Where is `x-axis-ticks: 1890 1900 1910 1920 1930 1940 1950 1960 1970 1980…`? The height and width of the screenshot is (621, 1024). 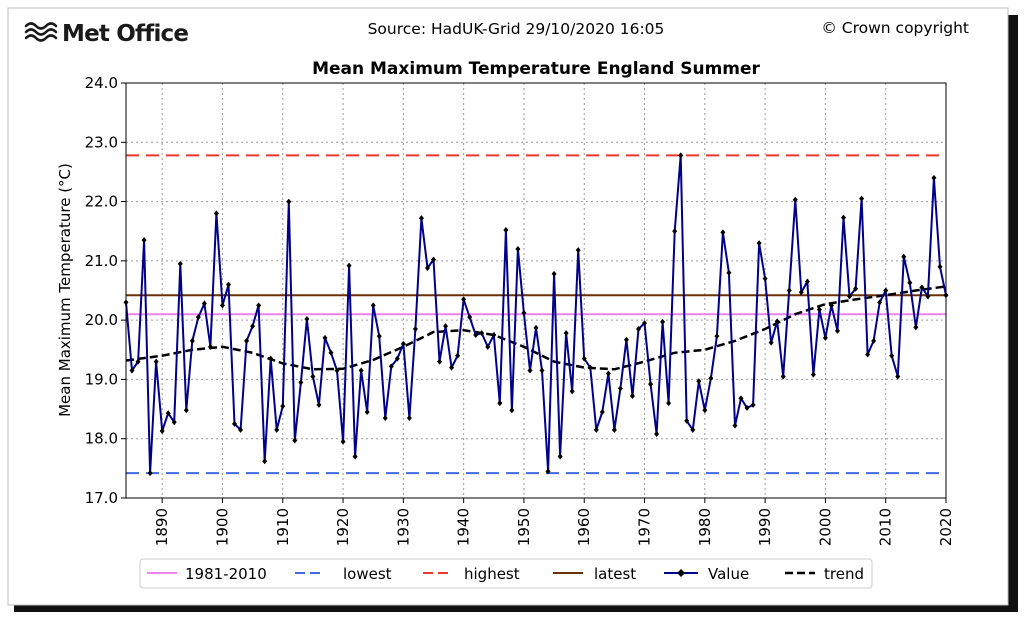
x-axis-ticks: 1890 1900 1910 1920 1930 1940 1950 1960 1970 1980… is located at coordinates (554, 522).